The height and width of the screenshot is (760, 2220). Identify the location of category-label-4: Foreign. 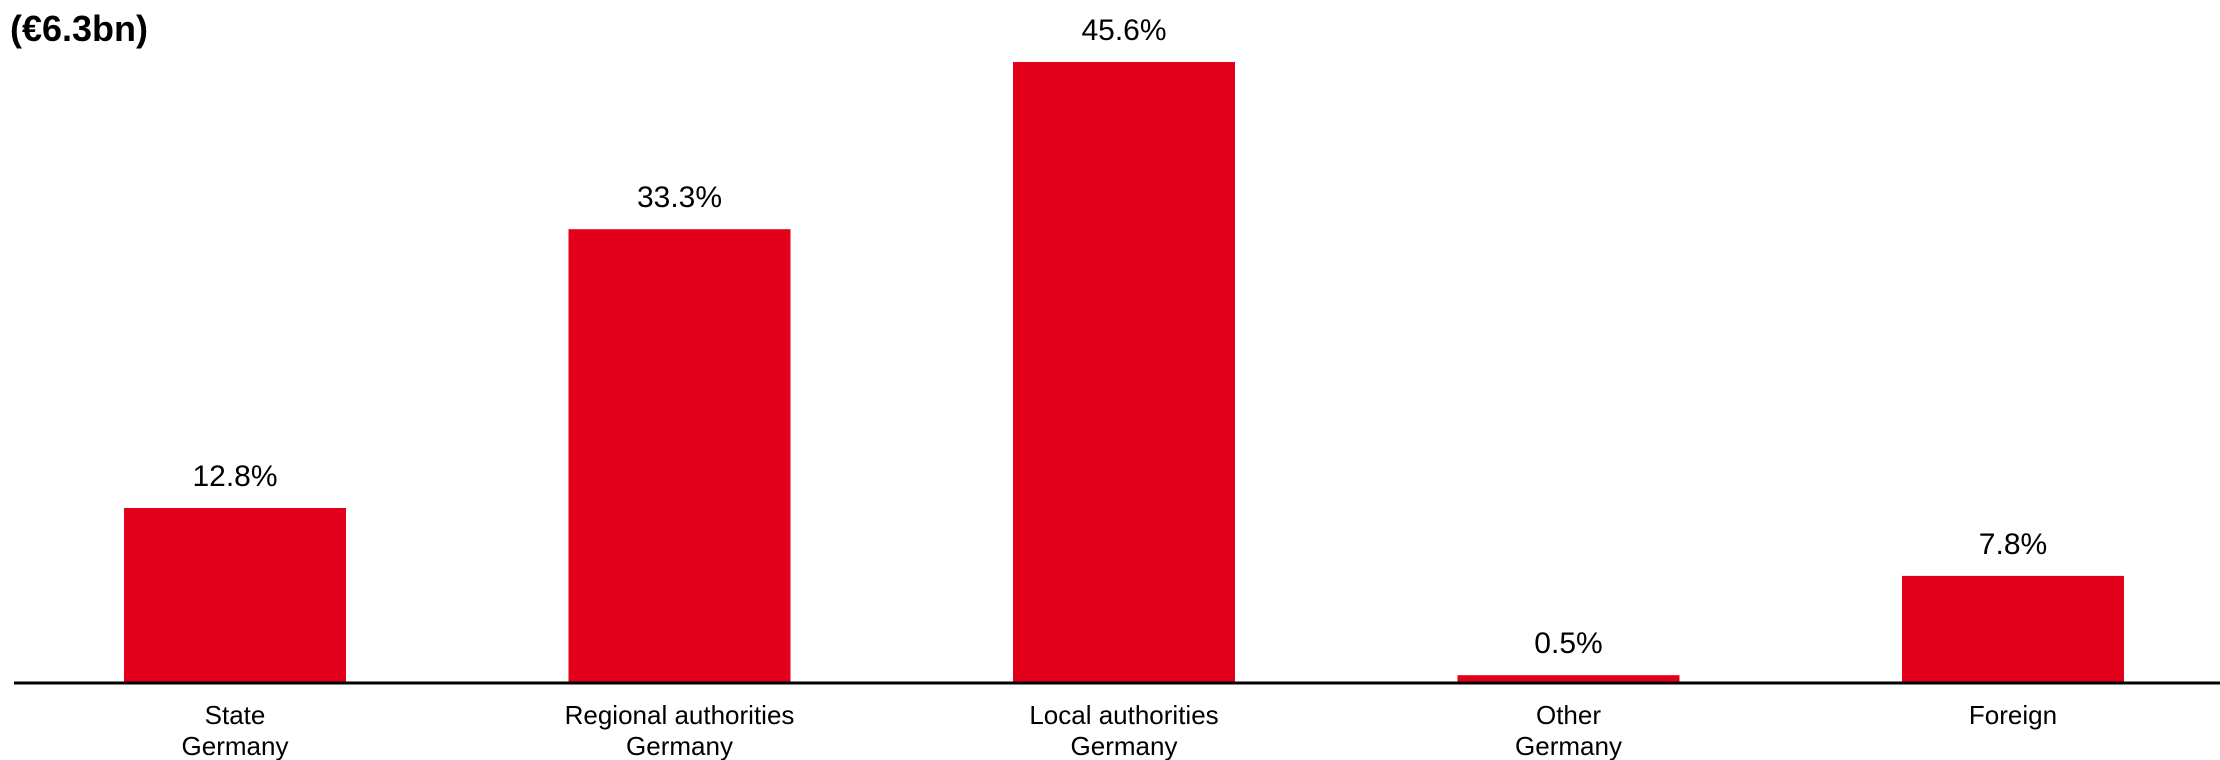
(2013, 715).